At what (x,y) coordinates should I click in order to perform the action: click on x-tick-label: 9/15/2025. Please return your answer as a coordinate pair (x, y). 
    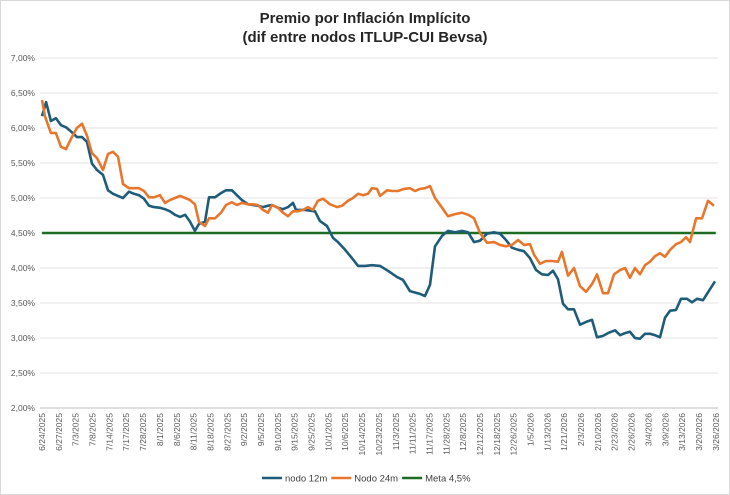
    Looking at the image, I should click on (295, 432).